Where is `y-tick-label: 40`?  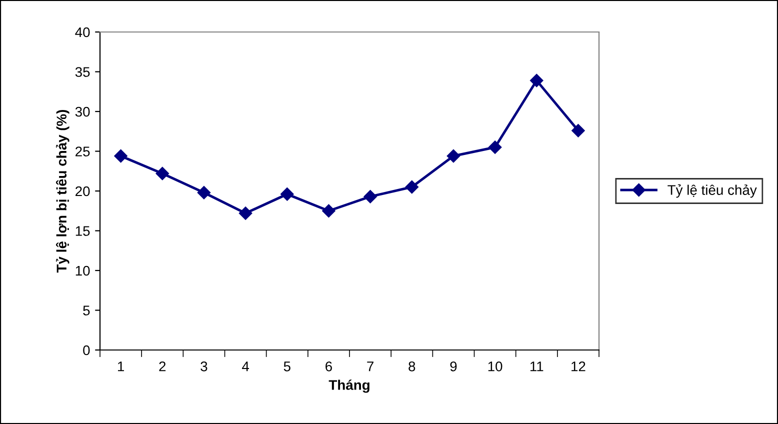 y-tick-label: 40 is located at coordinates (82, 32).